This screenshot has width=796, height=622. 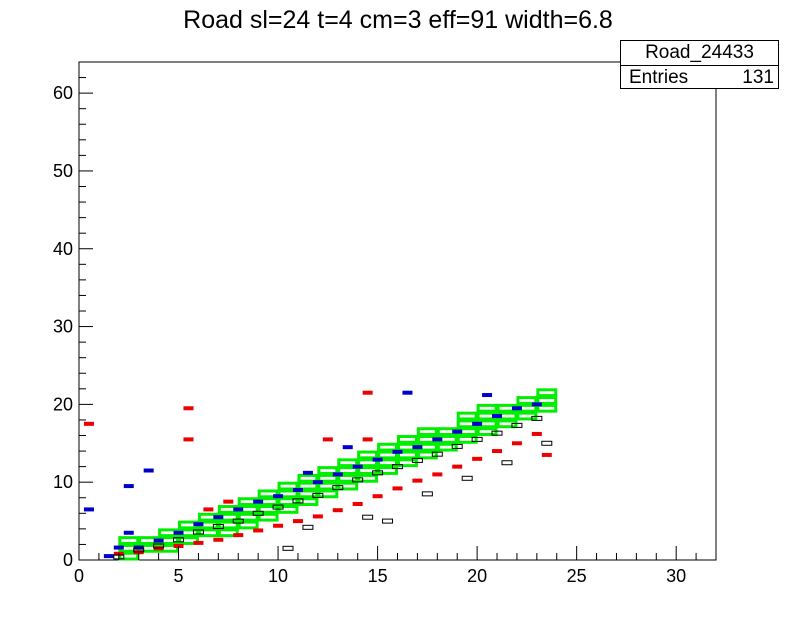 What do you see at coordinates (477, 576) in the screenshot?
I see `x-tick-label: 20` at bounding box center [477, 576].